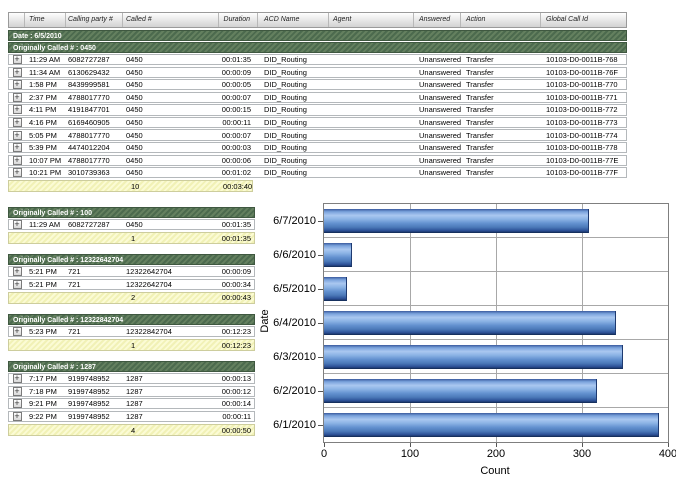 The image size is (676, 485). I want to click on cell-global_id: 10103-D0-0011B-773, so click(582, 122).